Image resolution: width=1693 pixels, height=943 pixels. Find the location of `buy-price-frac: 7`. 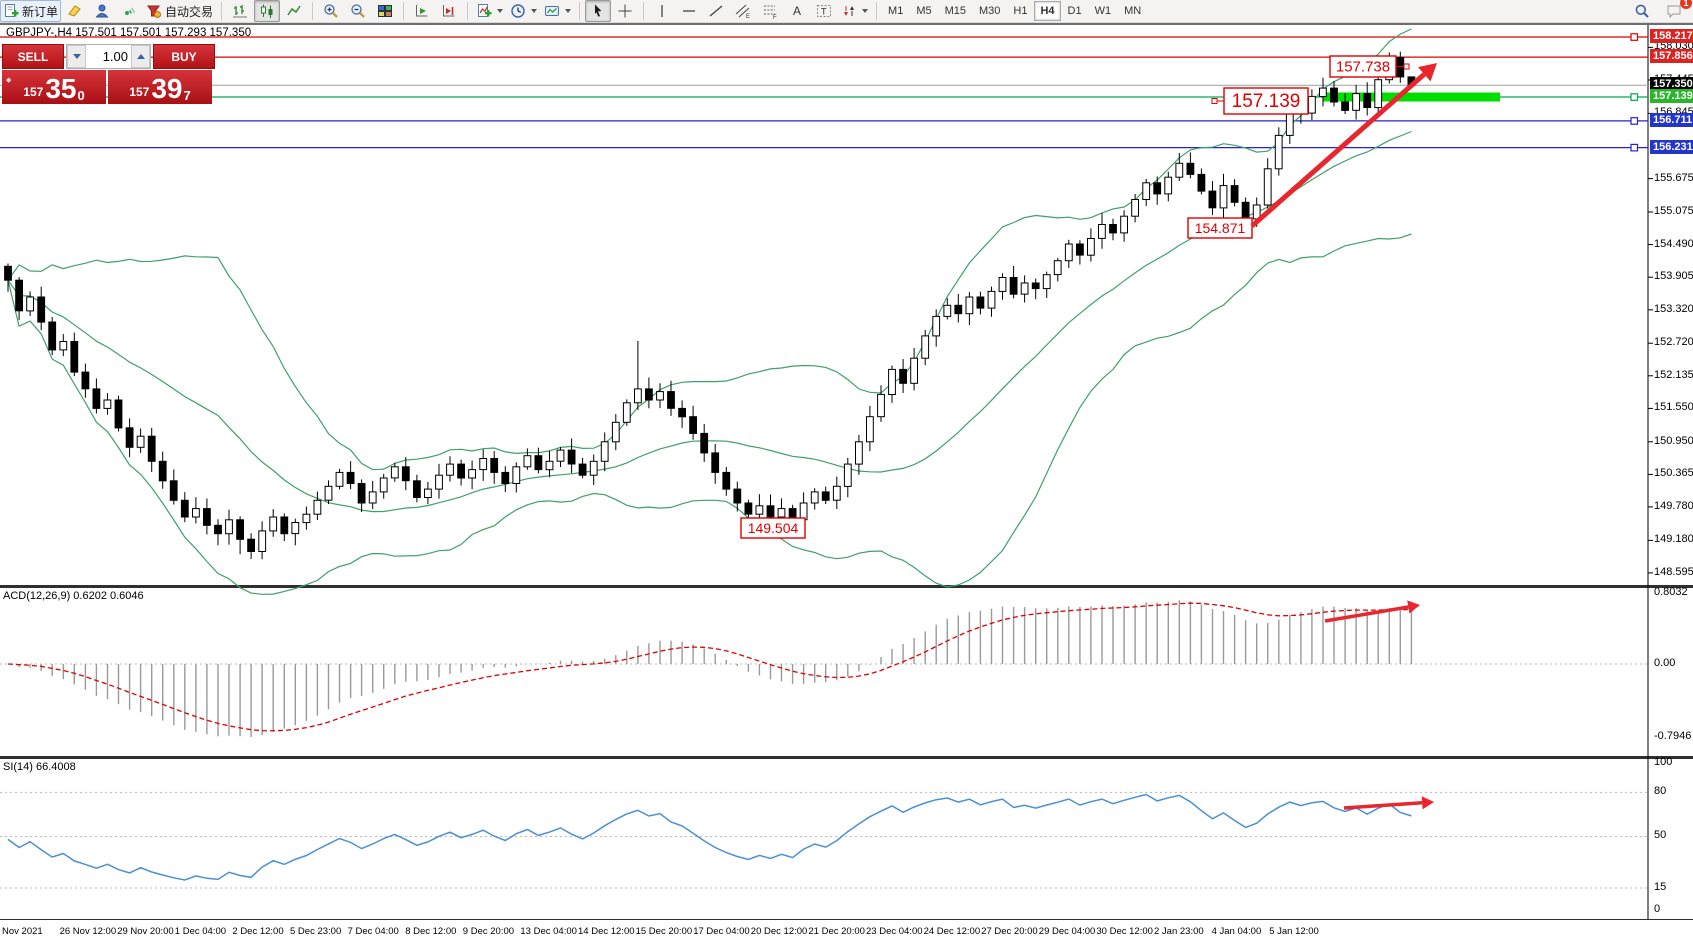

buy-price-frac: 7 is located at coordinates (187, 95).